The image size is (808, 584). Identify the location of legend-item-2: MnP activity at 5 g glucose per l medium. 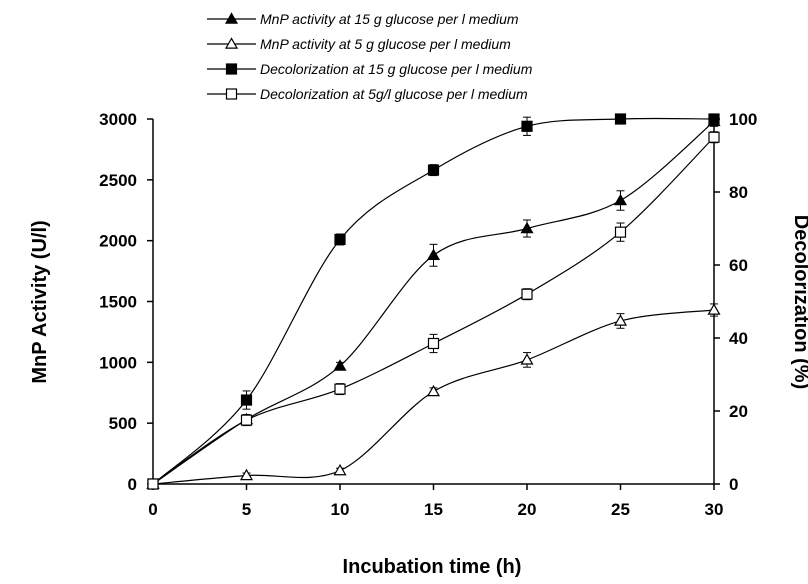
(359, 44).